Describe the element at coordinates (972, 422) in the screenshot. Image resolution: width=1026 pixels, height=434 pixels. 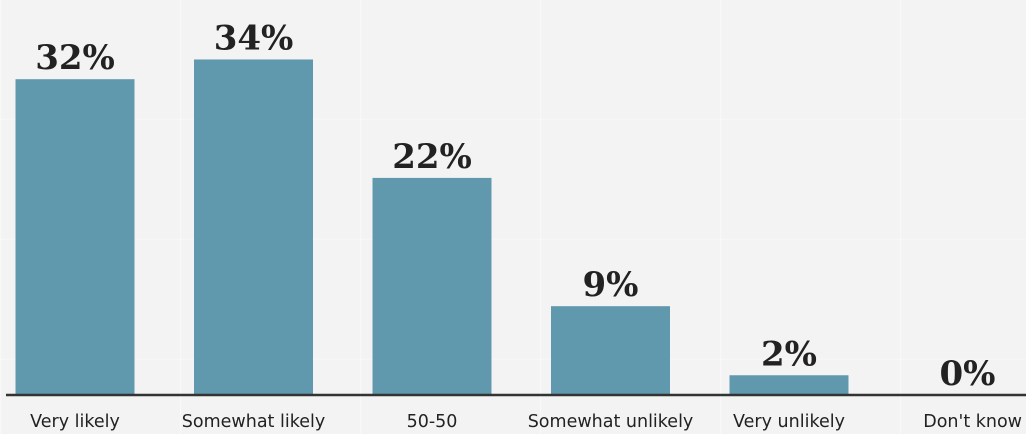
I see `x-tick-label-don-t-know: Don't know` at that location.